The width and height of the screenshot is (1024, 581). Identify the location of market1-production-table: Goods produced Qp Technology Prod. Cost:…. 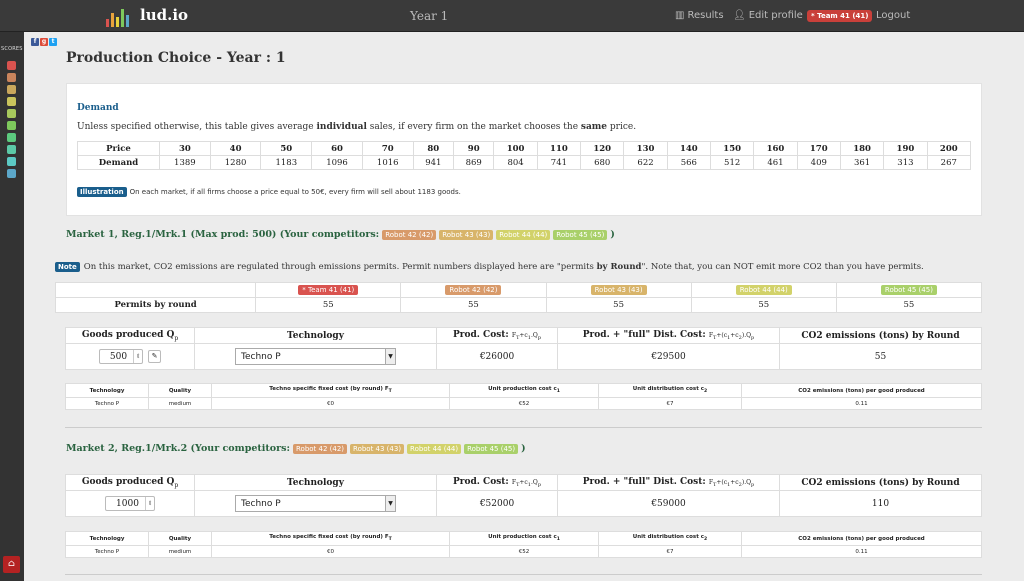
(523, 348).